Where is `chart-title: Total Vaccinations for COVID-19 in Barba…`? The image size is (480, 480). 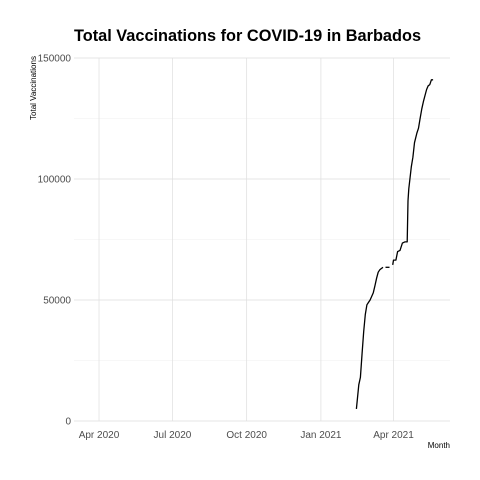 chart-title: Total Vaccinations for COVID-19 in Barba… is located at coordinates (248, 35).